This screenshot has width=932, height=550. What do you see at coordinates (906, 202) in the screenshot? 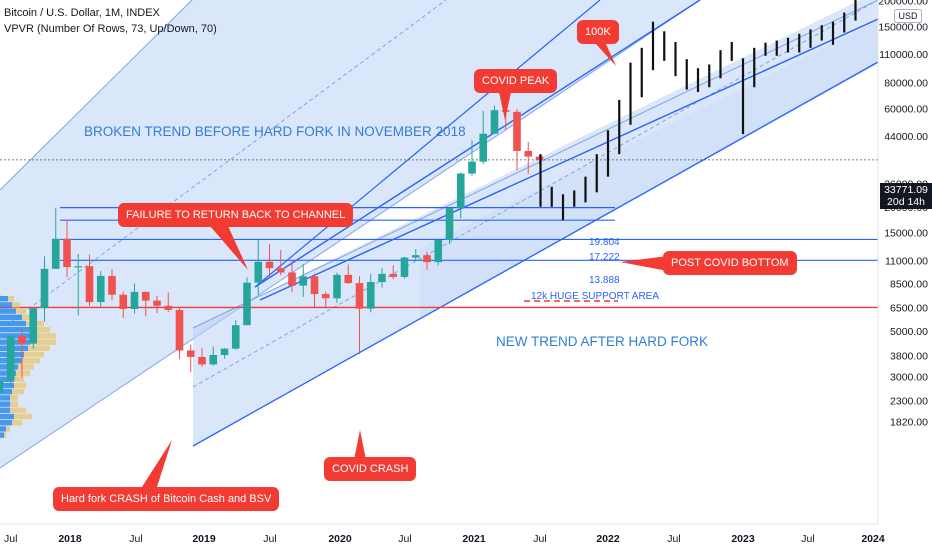
I see `bar-countdown: 20d 14h` at bounding box center [906, 202].